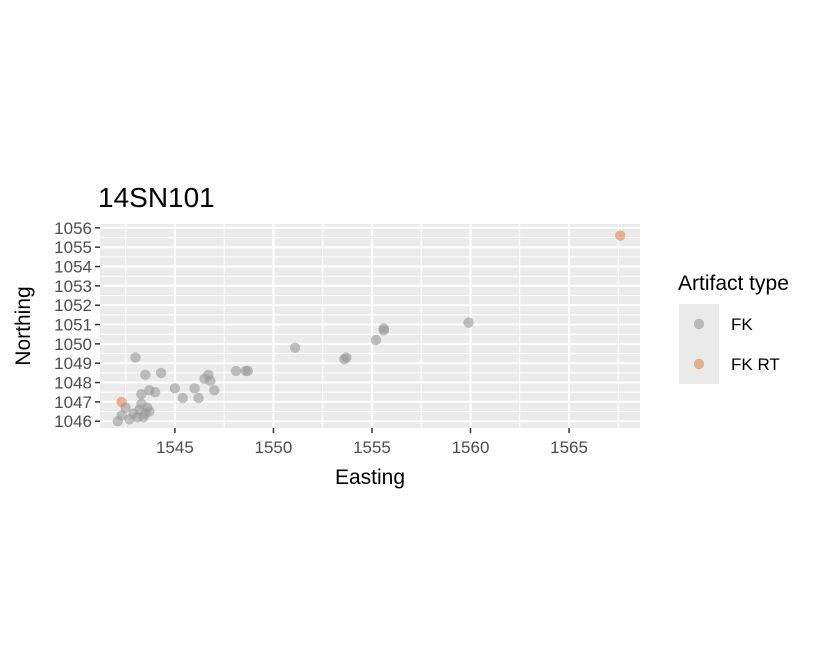  I want to click on x-axis-ticks: 1545 1550 1555 1560 1565, so click(372, 442).